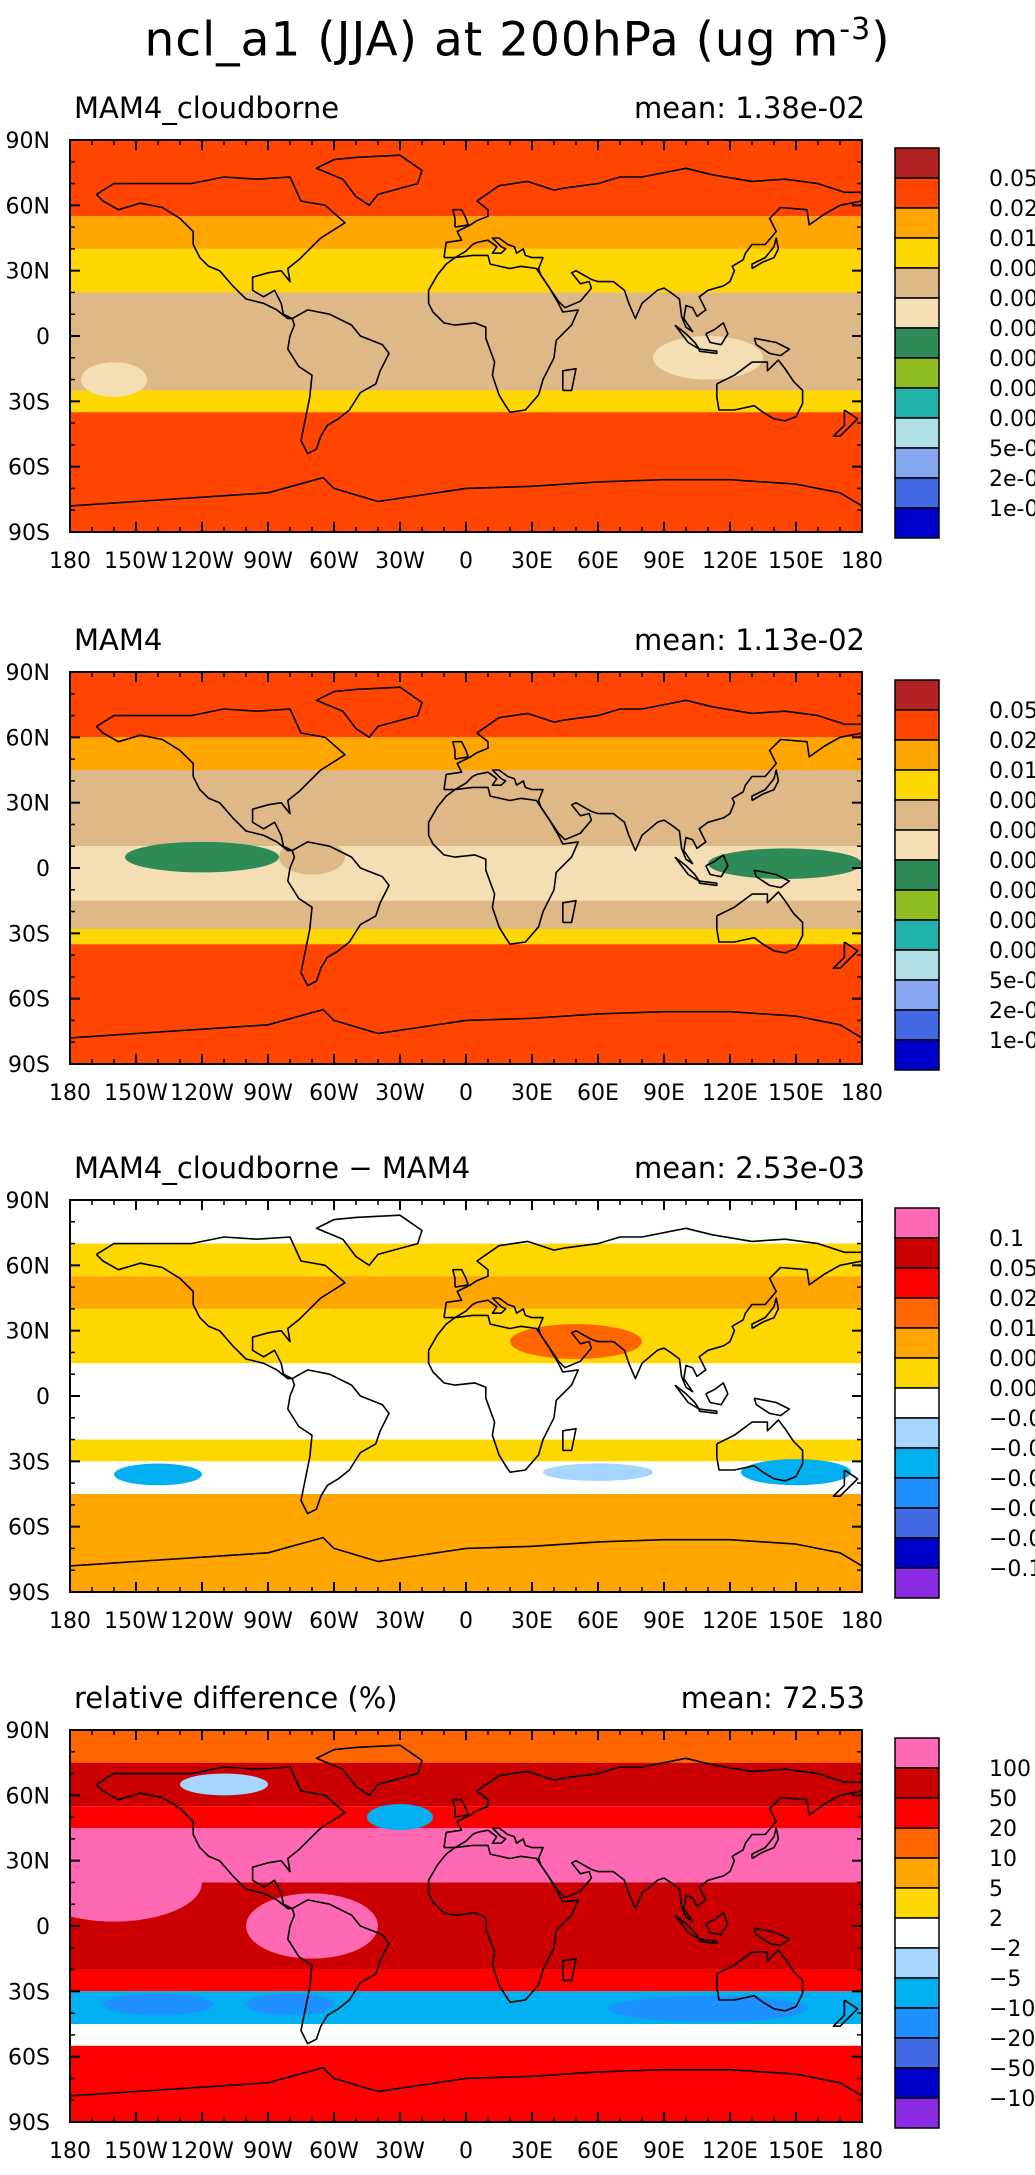  Describe the element at coordinates (207, 108) in the screenshot. I see `panel-title: MAM4_cloudborne` at that location.